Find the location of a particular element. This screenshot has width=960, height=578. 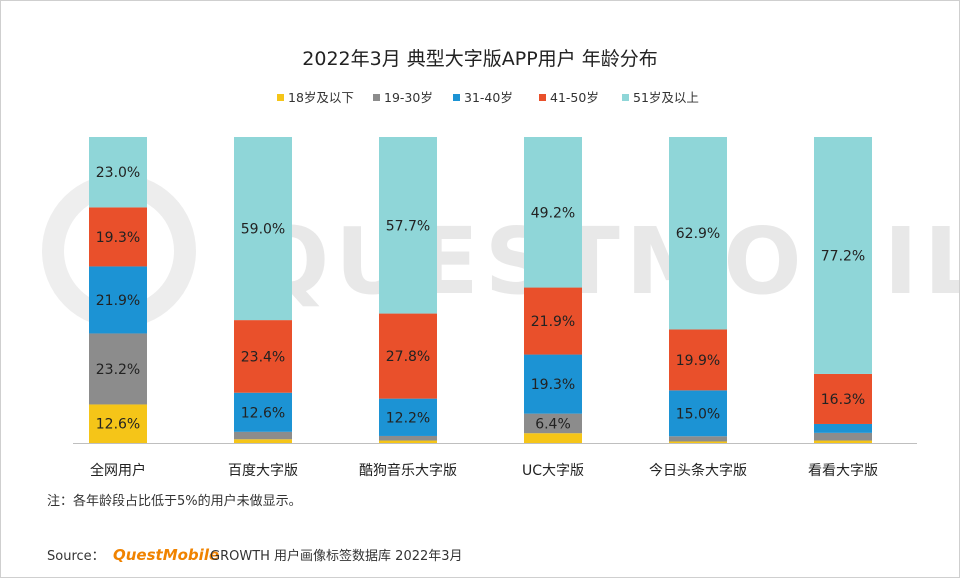

source-brand: QuestMobile is located at coordinates (166, 555).